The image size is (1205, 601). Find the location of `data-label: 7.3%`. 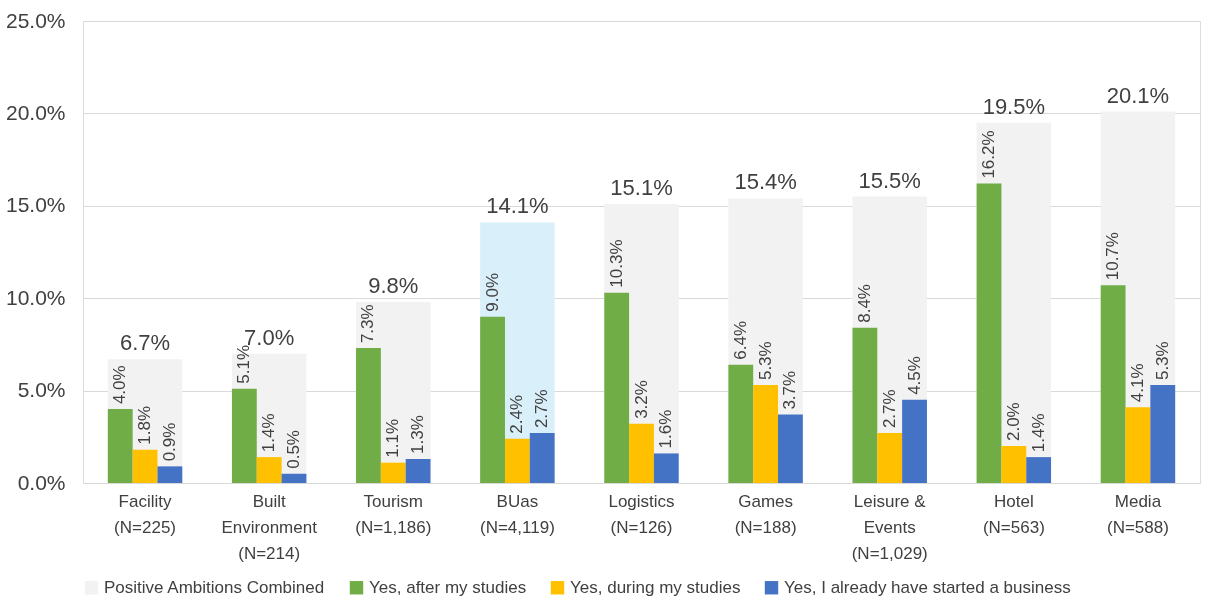

data-label: 7.3% is located at coordinates (368, 324).